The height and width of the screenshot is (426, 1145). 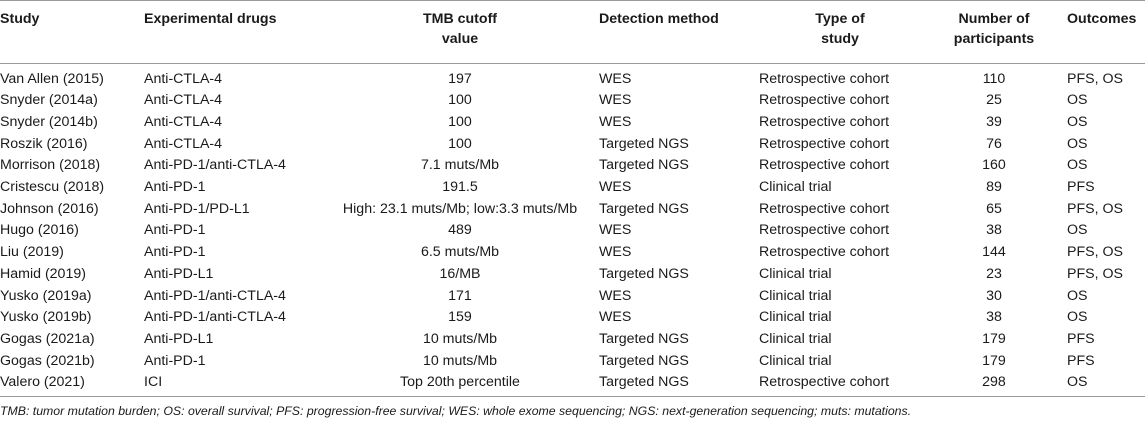 I want to click on cell-study: Yusko (2019b), so click(x=46, y=317).